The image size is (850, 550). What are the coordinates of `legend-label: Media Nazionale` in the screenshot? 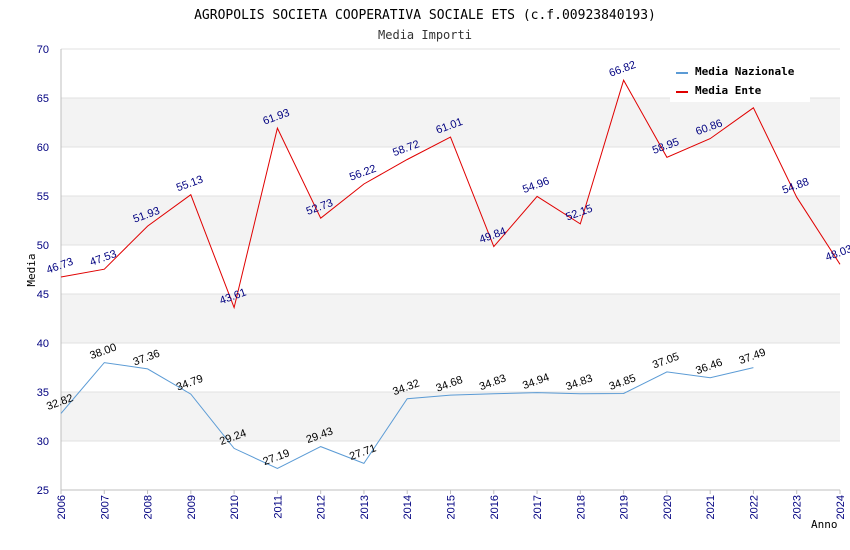 It's located at (745, 71).